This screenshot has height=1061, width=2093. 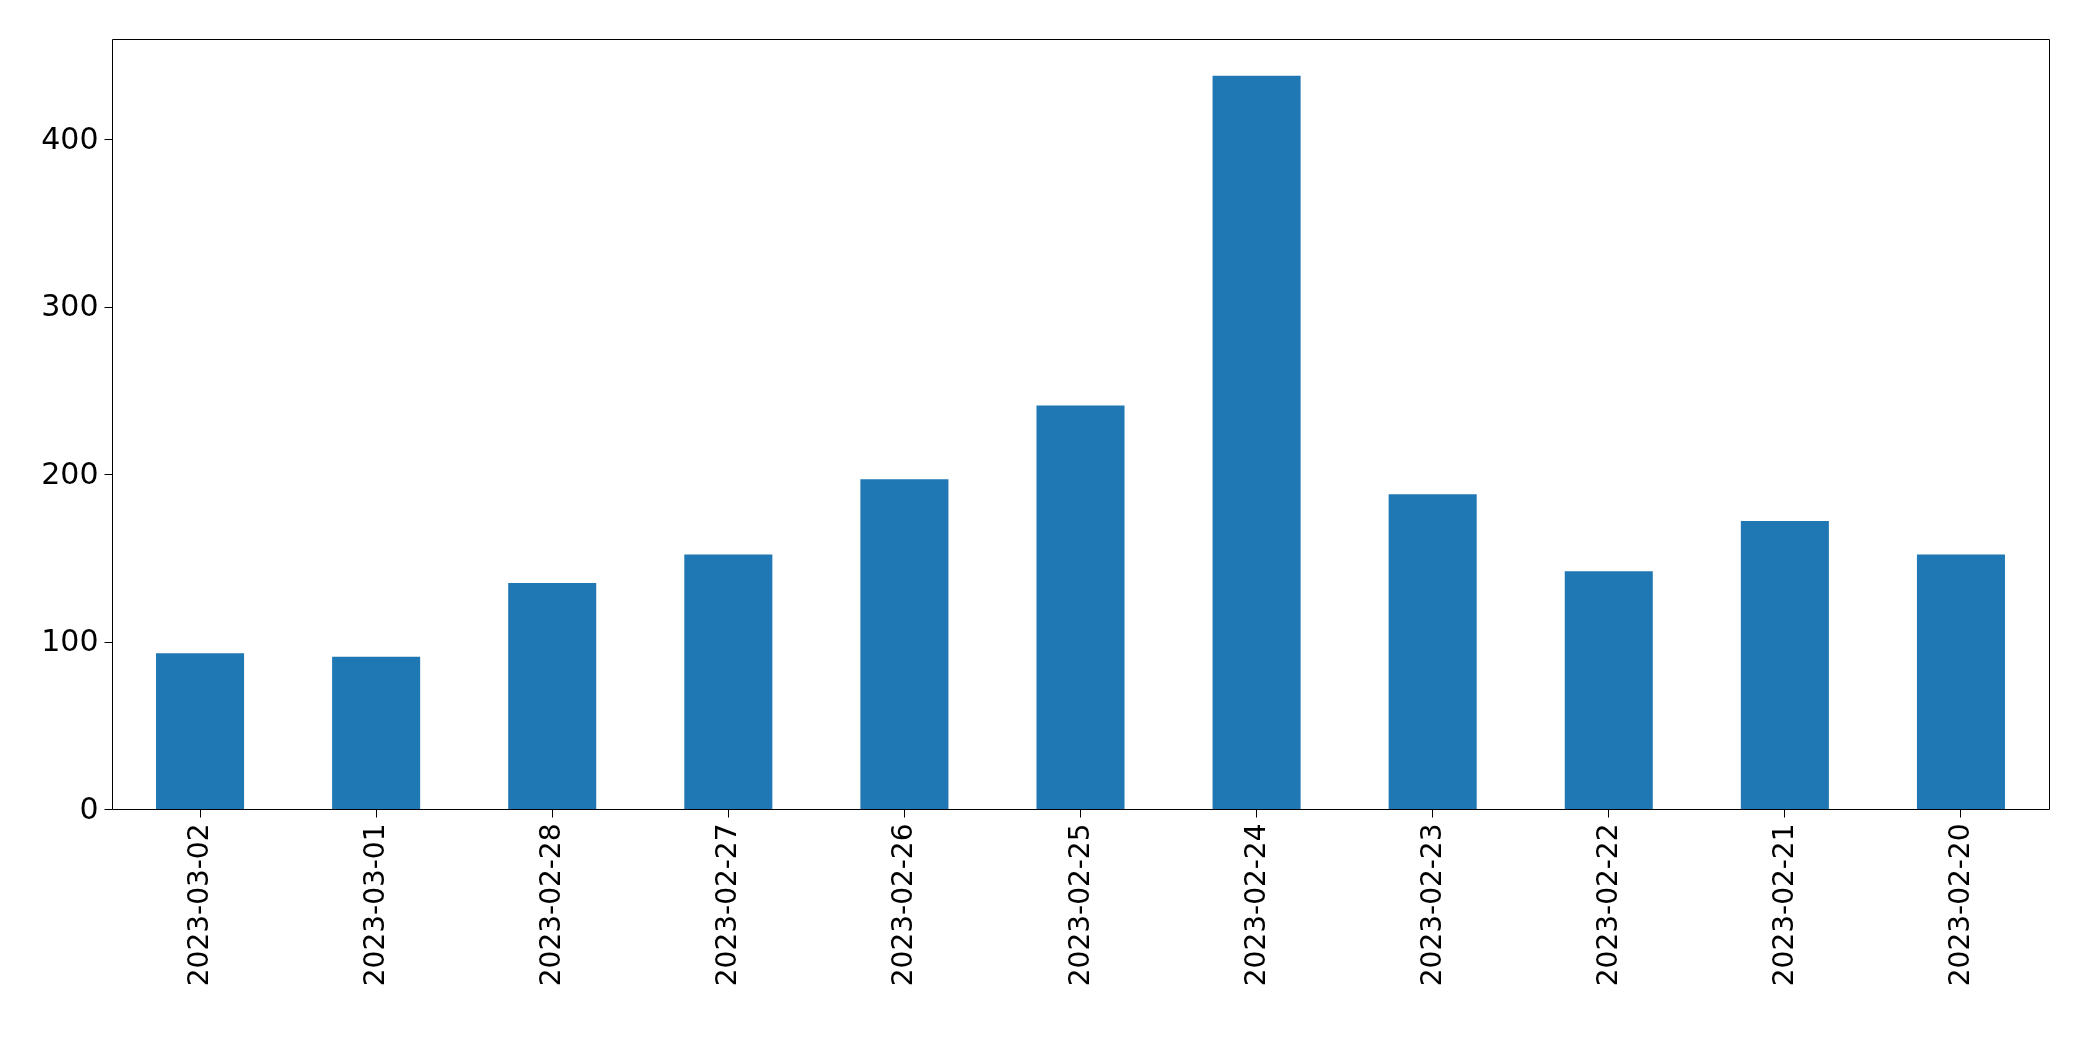 What do you see at coordinates (1255, 905) in the screenshot?
I see `x-tick-label: 2023-02-24` at bounding box center [1255, 905].